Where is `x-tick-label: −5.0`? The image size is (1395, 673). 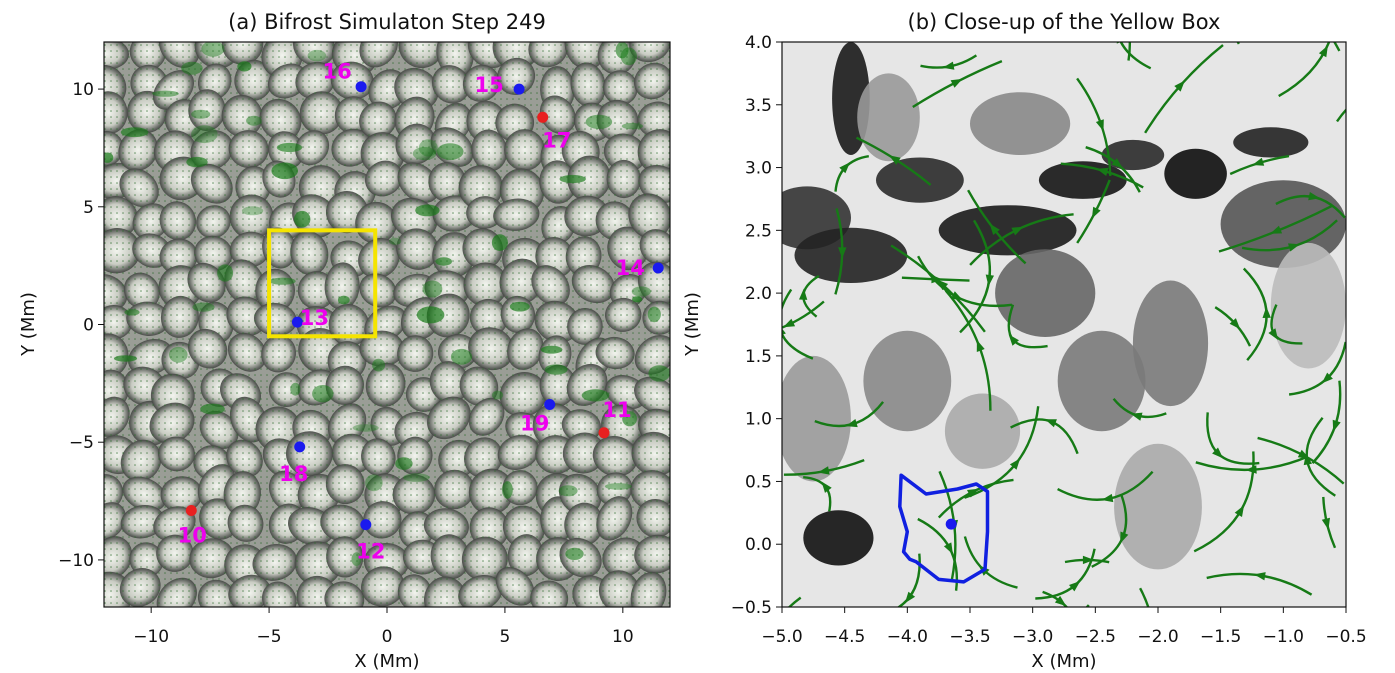
x-tick-label: −5.0 is located at coordinates (781, 637).